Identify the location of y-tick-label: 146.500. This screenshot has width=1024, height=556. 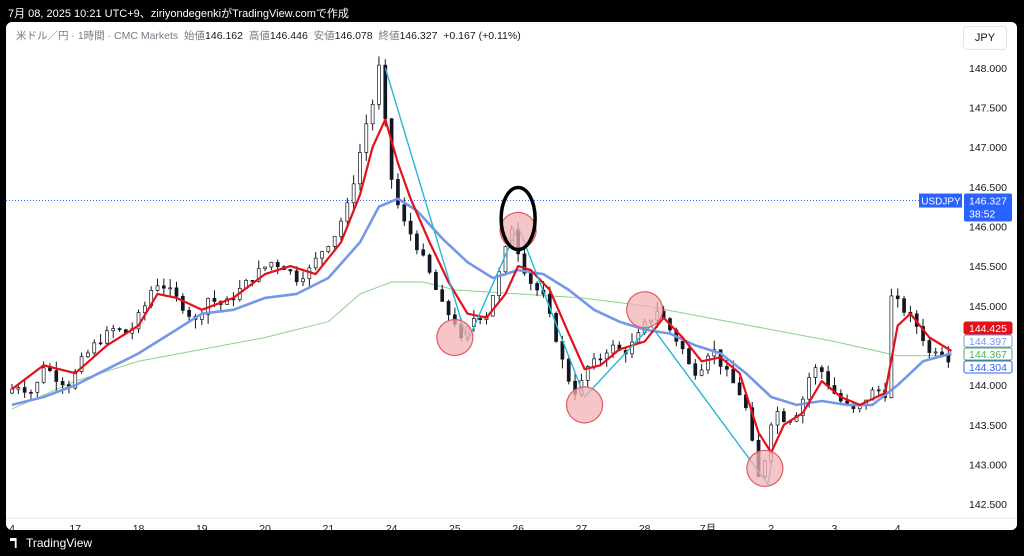
(988, 188).